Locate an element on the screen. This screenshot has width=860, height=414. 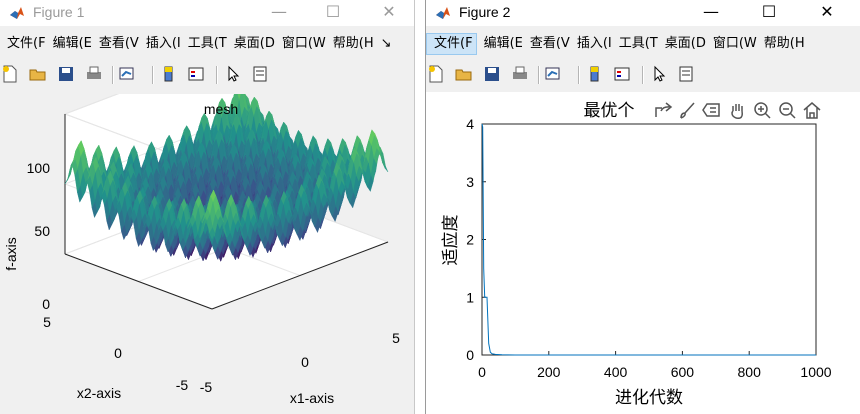
mesh-x1tick: 0 is located at coordinates (305, 362).